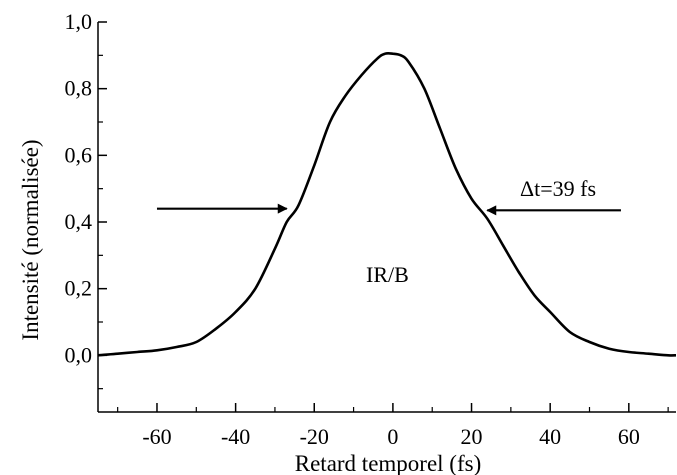 The height and width of the screenshot is (475, 677). What do you see at coordinates (79, 21) in the screenshot?
I see `y-tick-label: 1,0` at bounding box center [79, 21].